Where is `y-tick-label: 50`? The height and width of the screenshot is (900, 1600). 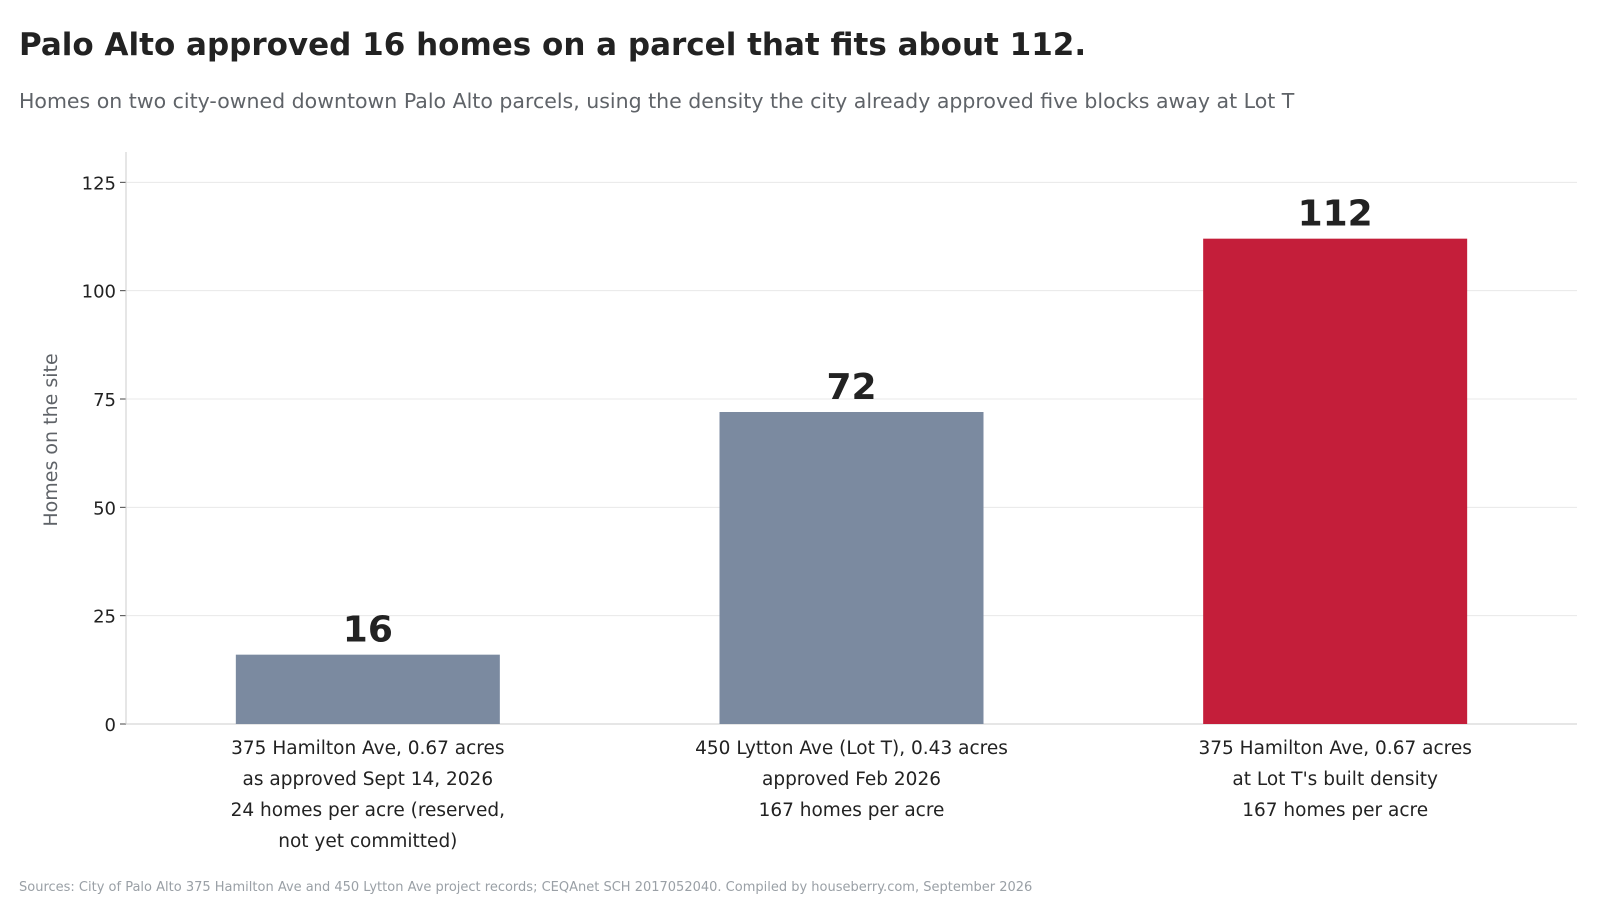
y-tick-label: 50 is located at coordinates (104, 508).